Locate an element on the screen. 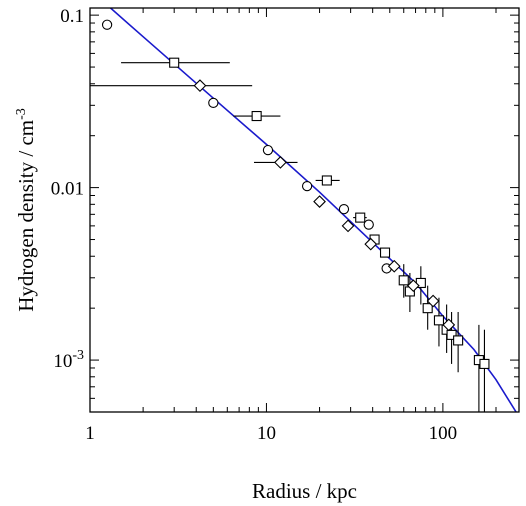 This screenshot has width=526, height=506. y-tick-label: 0.1 is located at coordinates (72, 16).